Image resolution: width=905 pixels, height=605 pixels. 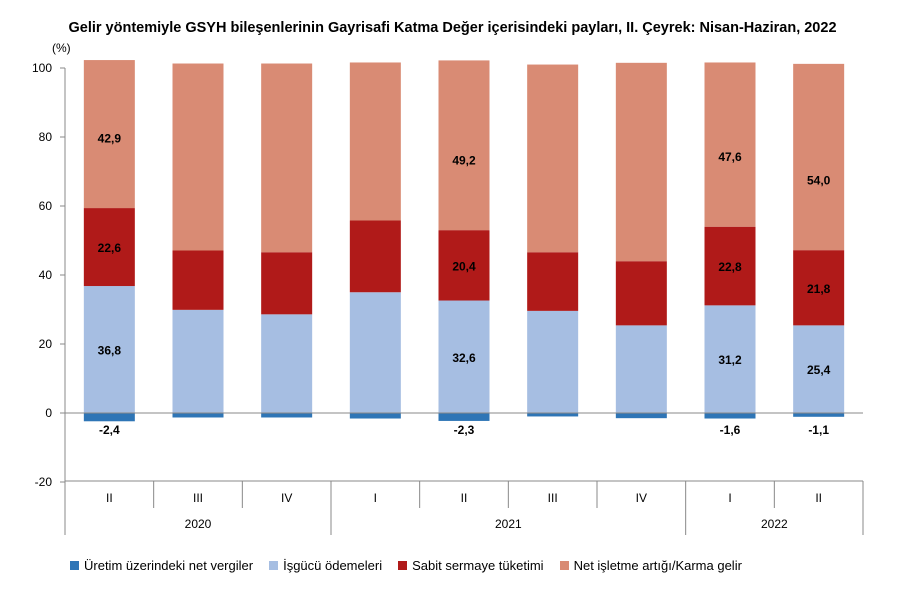 I want to click on y-tick-label: 0, so click(x=48, y=413).